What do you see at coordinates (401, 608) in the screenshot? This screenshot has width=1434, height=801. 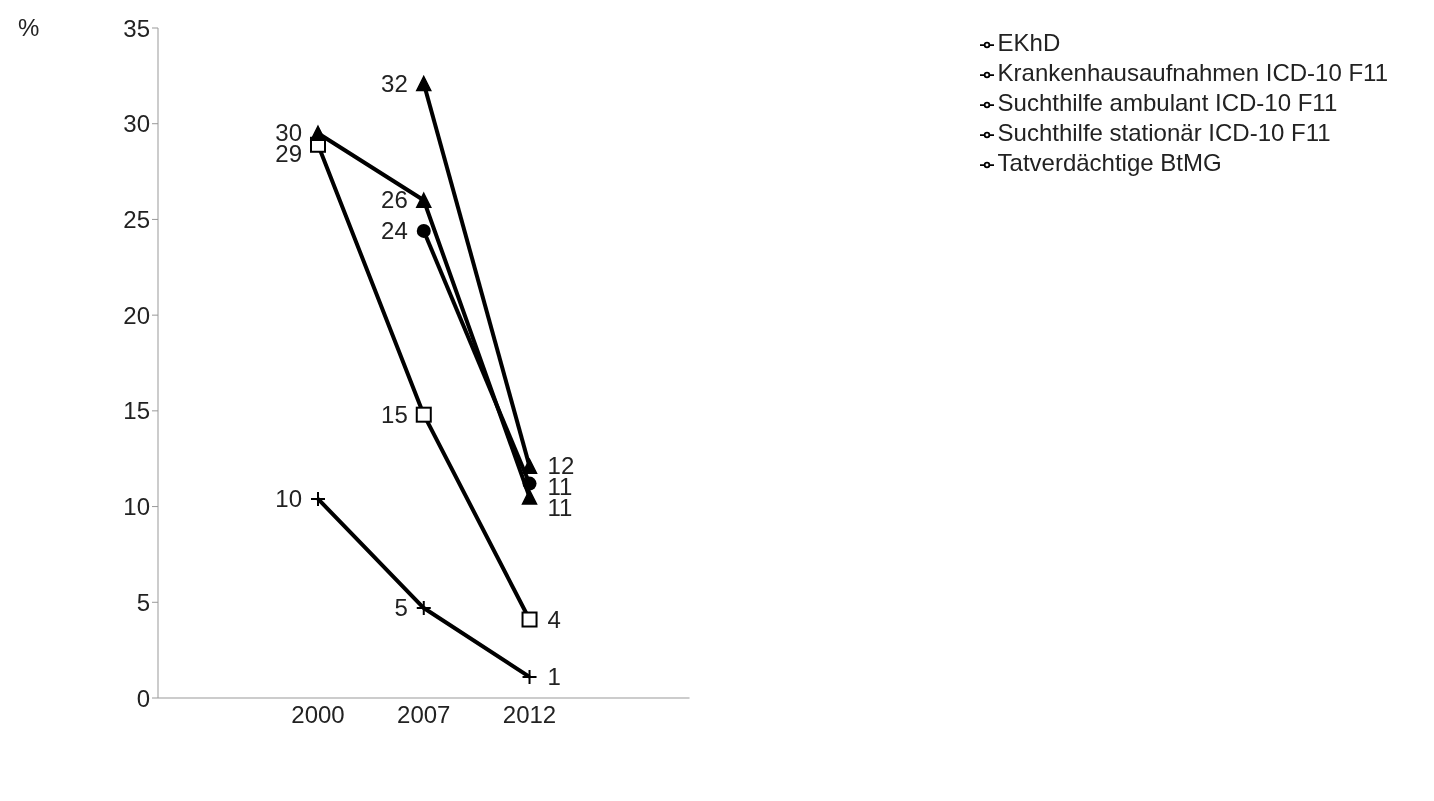 I see `data-label: 5` at bounding box center [401, 608].